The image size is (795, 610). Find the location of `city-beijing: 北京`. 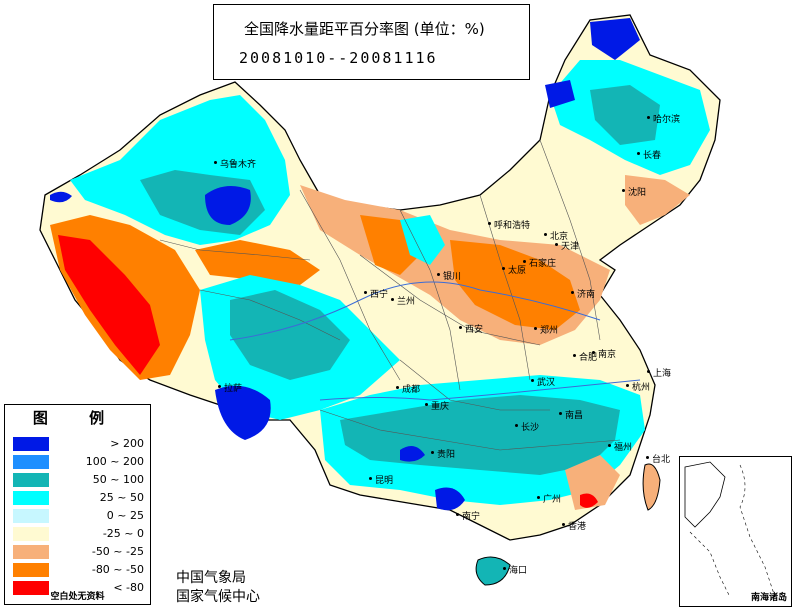

city-beijing: 北京 is located at coordinates (555, 235).